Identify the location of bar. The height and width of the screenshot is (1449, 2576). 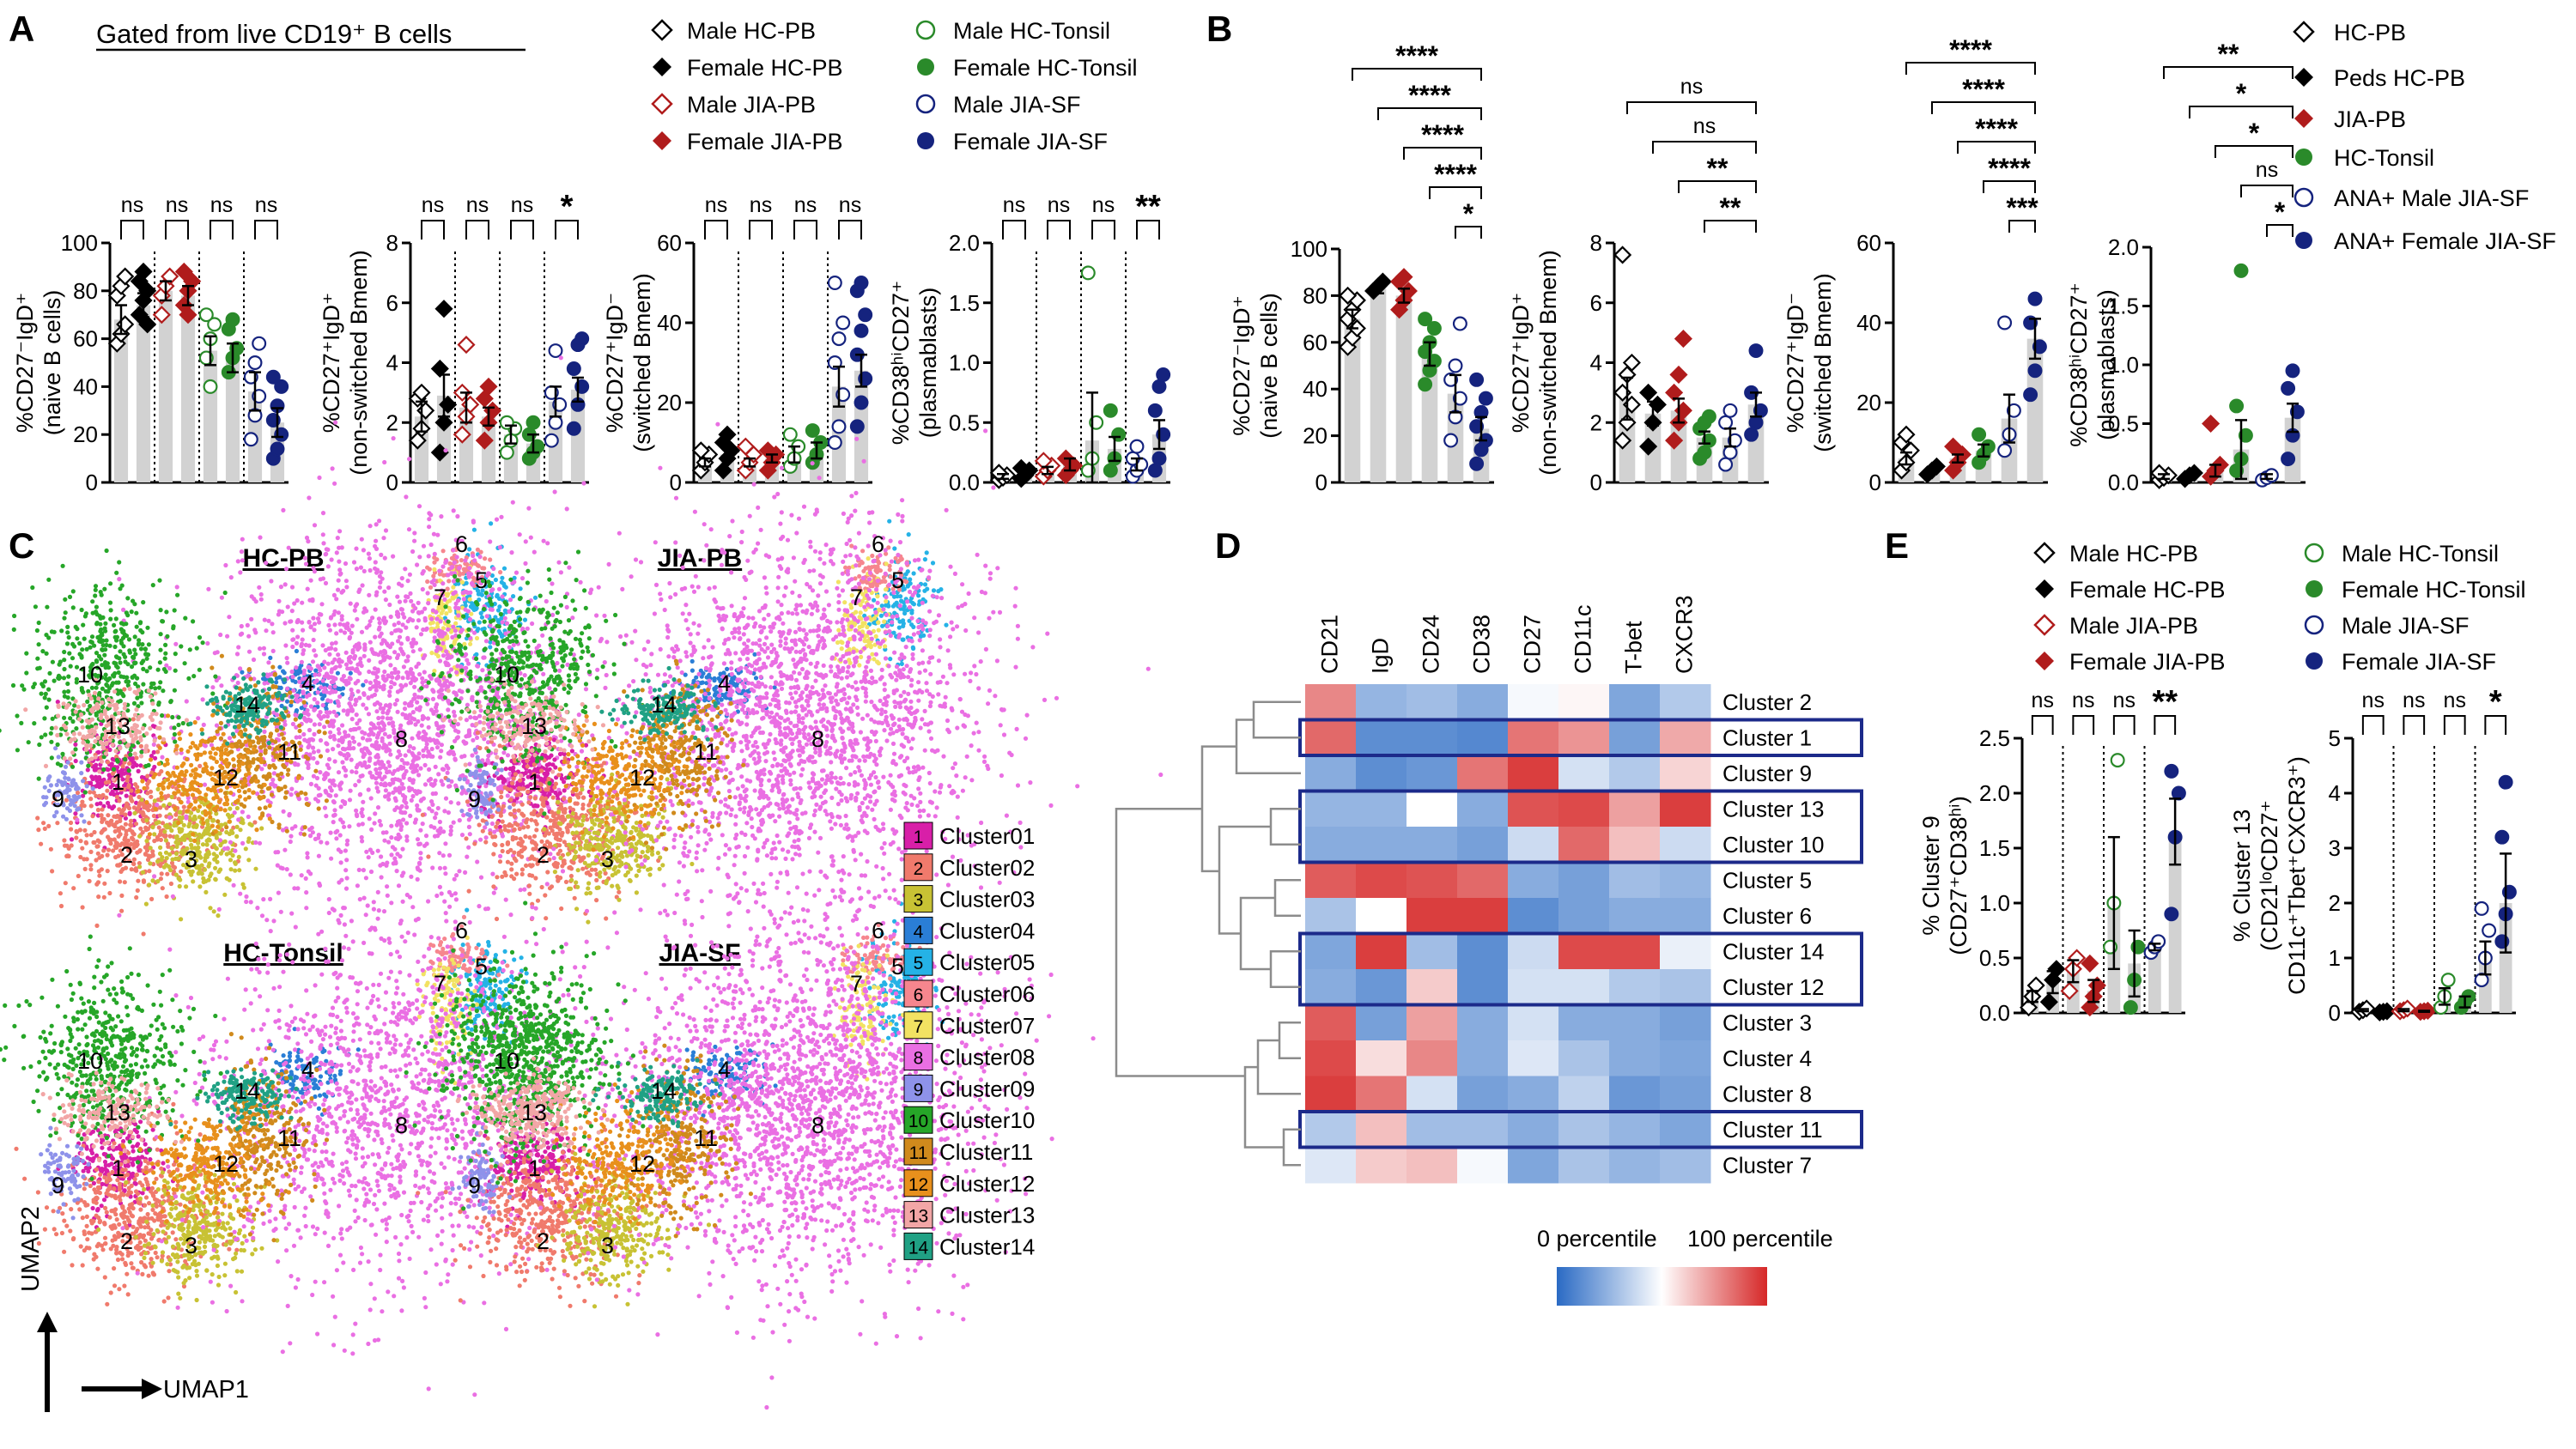
(1678, 446).